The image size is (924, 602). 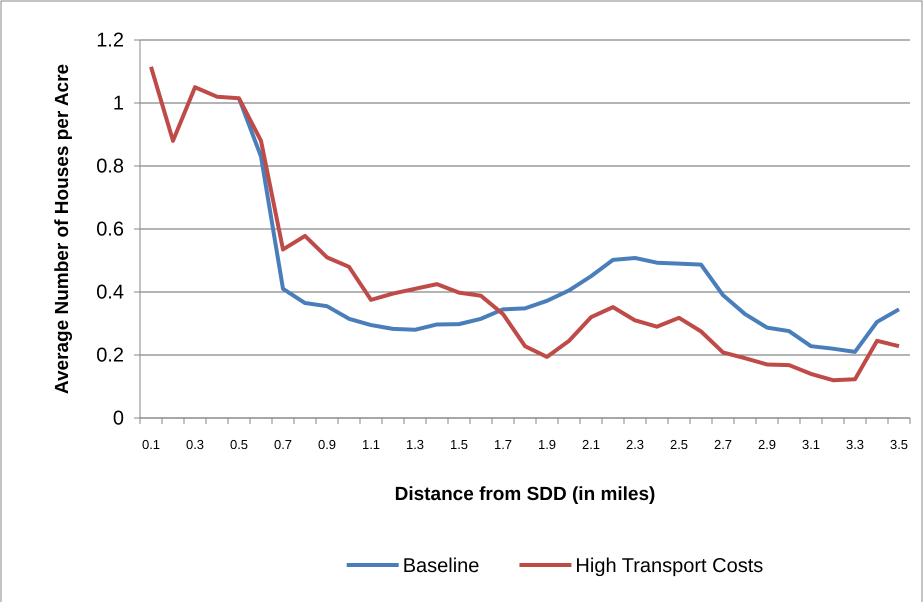 What do you see at coordinates (441, 566) in the screenshot?
I see `legend-label: Baseline` at bounding box center [441, 566].